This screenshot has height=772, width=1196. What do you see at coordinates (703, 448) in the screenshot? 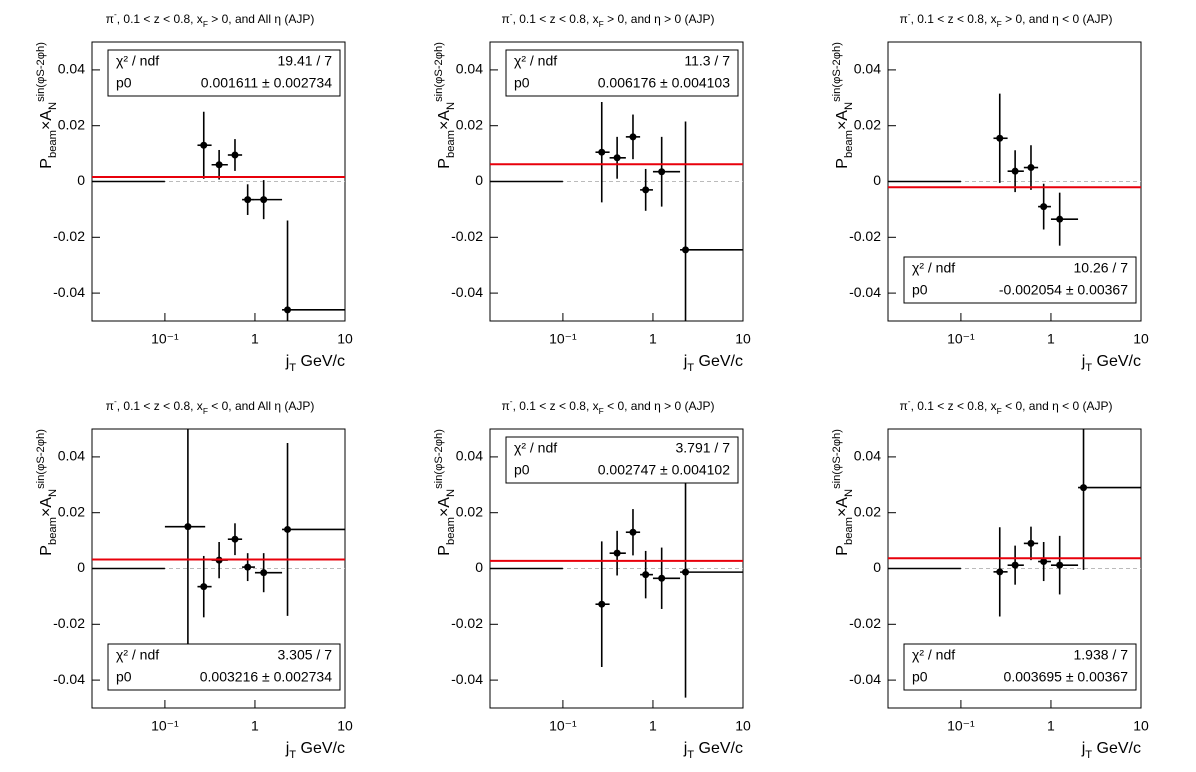
I see `stats-value: 3.791 / 7` at bounding box center [703, 448].